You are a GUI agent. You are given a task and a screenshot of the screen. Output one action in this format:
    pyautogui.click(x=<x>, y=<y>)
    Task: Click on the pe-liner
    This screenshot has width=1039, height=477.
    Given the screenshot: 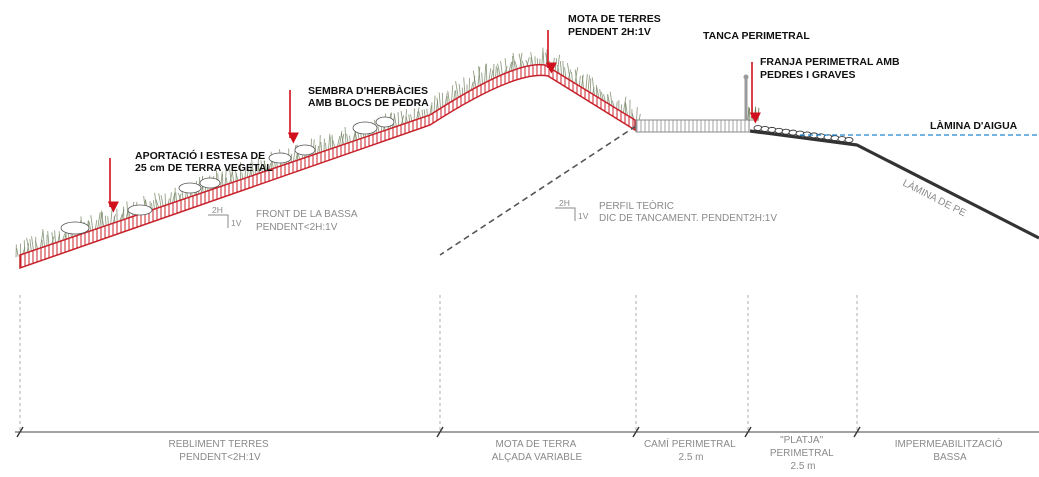 What is the action you would take?
    pyautogui.click(x=894, y=184)
    